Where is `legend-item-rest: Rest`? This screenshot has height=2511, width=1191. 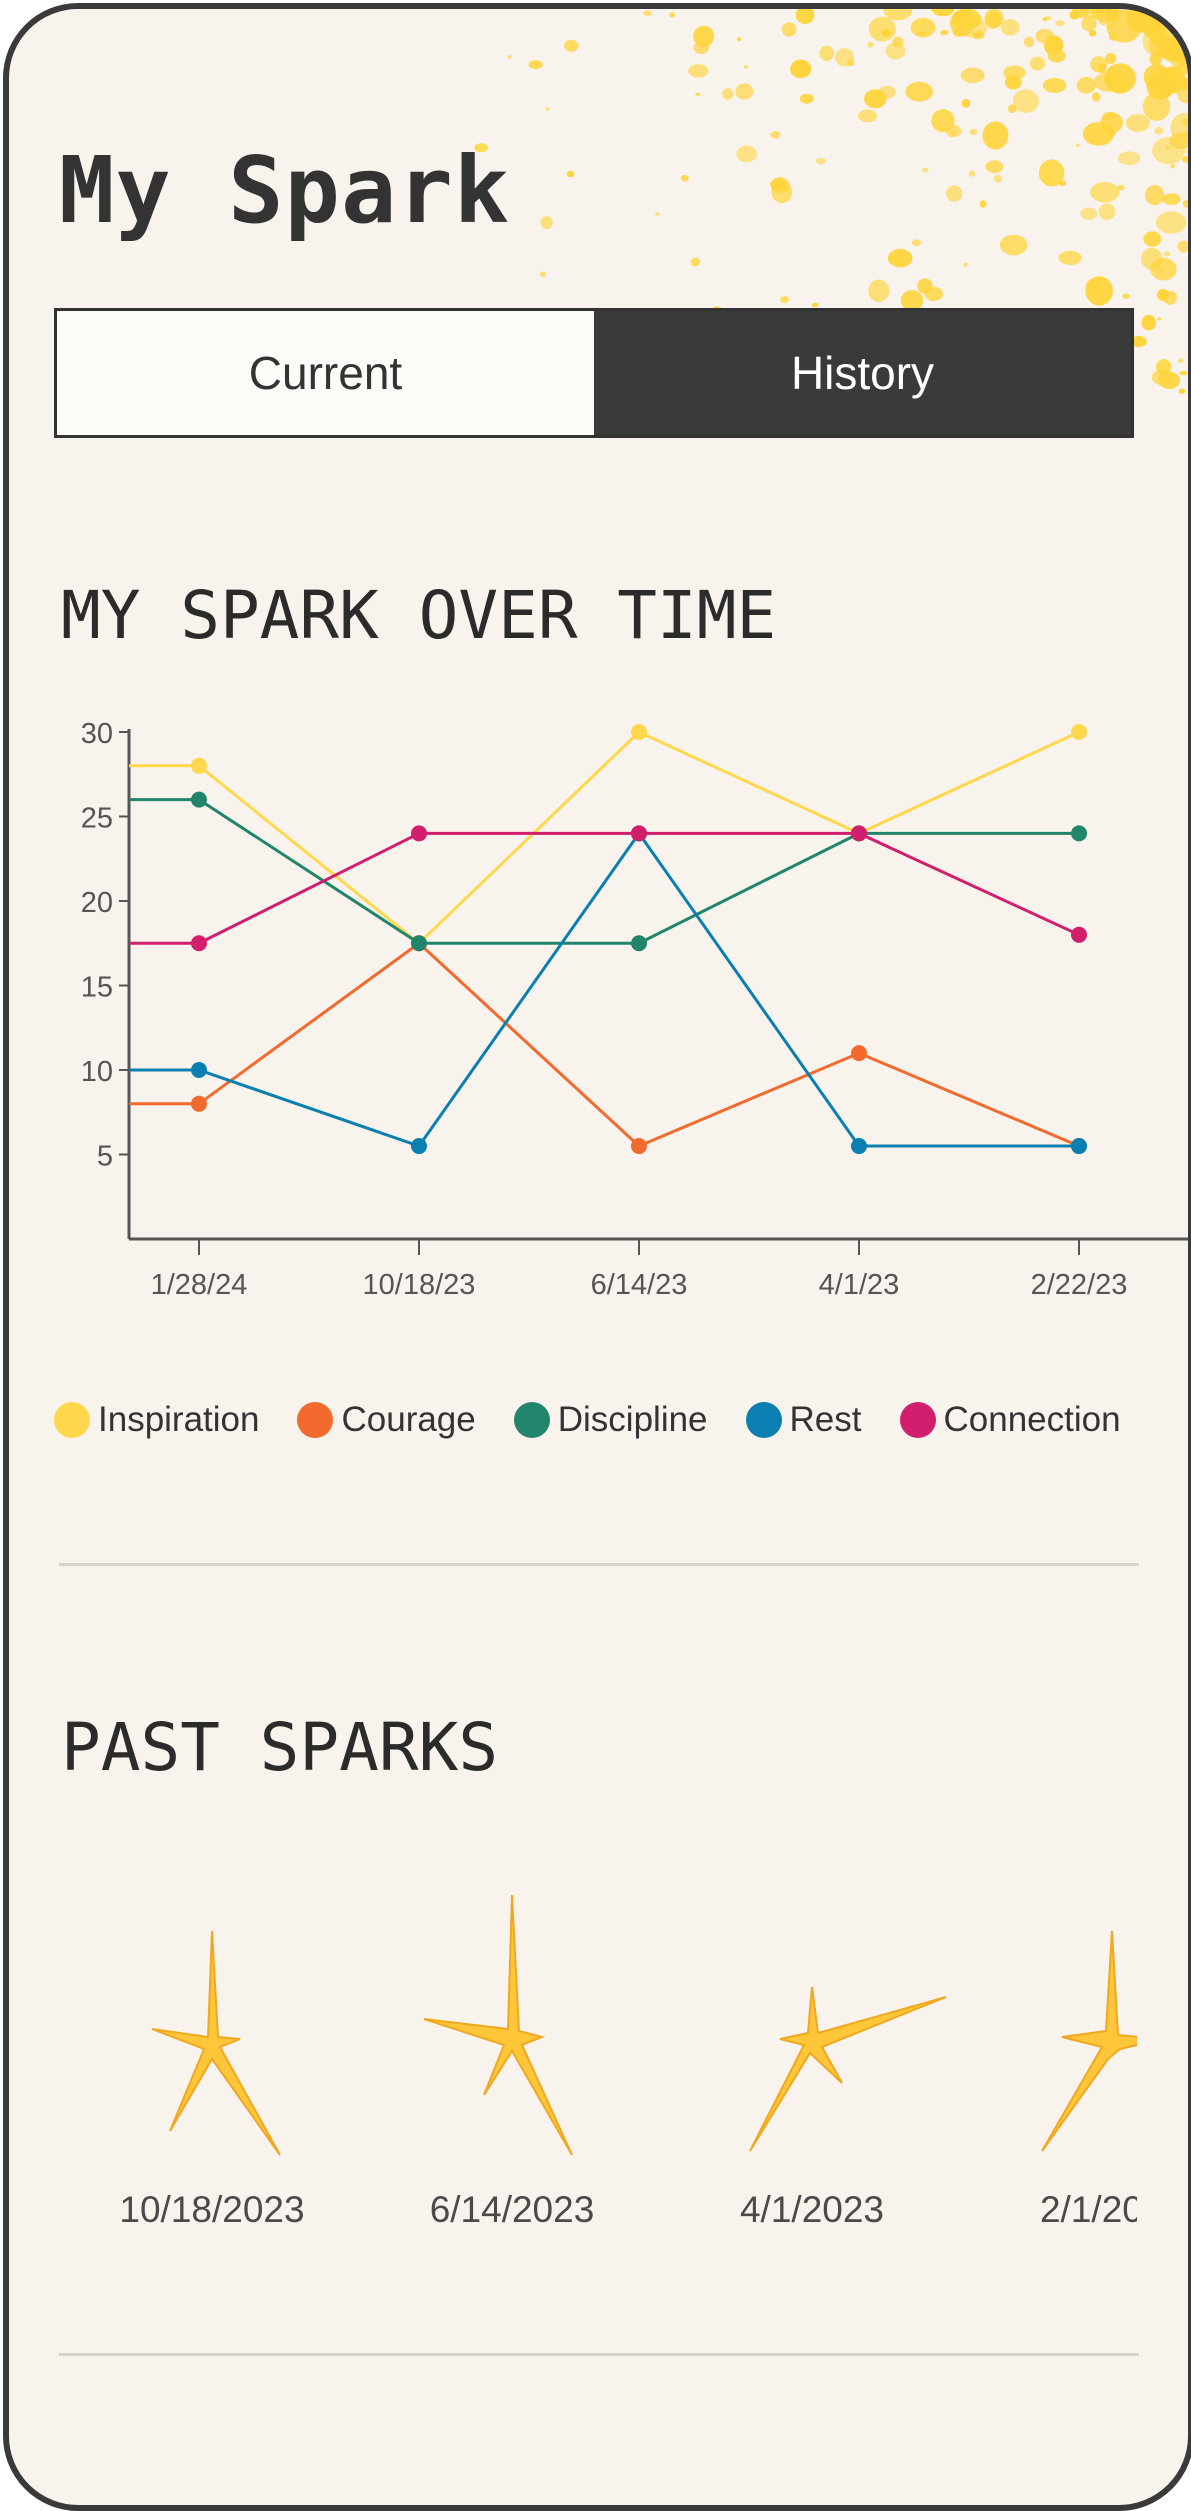
legend-item-rest: Rest is located at coordinates (803, 1420).